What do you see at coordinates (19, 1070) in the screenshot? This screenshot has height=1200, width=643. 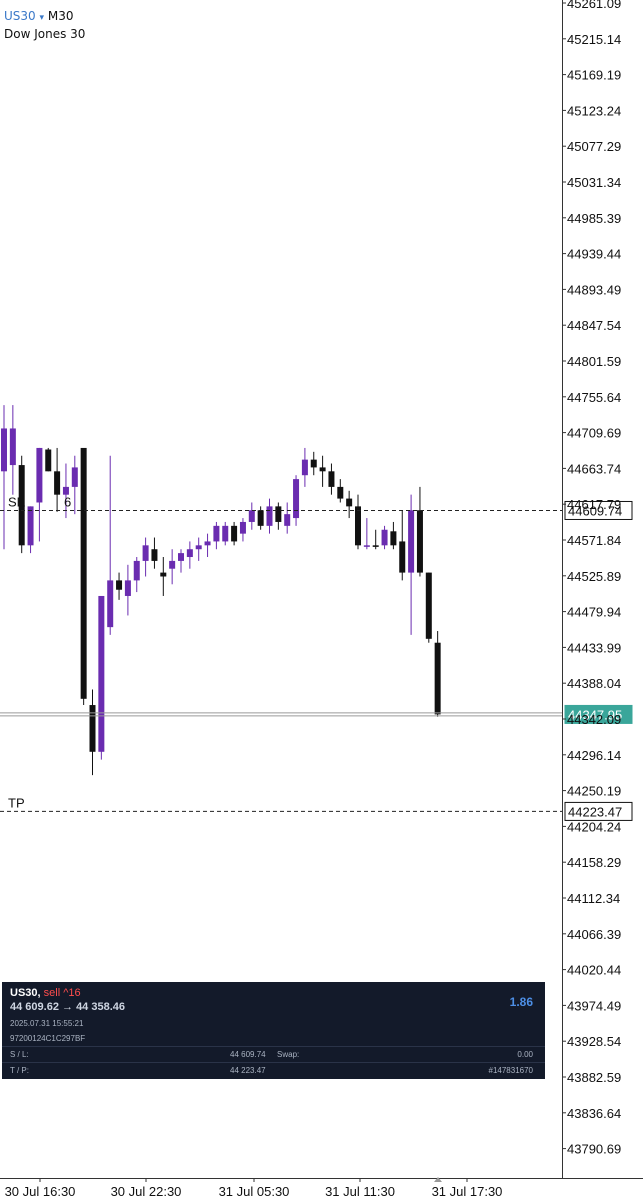 I see `tp-label: T / P:` at bounding box center [19, 1070].